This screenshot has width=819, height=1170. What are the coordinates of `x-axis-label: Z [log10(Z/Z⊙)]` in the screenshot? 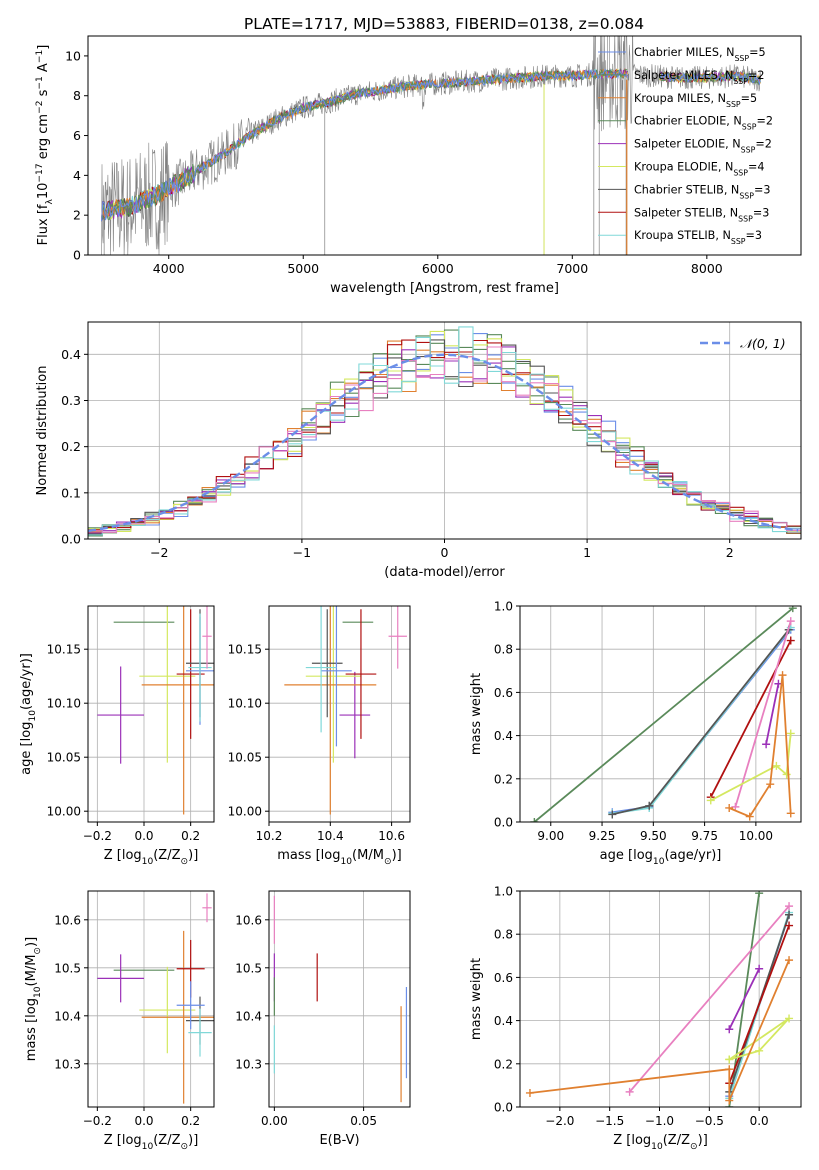 It's located at (660, 1142).